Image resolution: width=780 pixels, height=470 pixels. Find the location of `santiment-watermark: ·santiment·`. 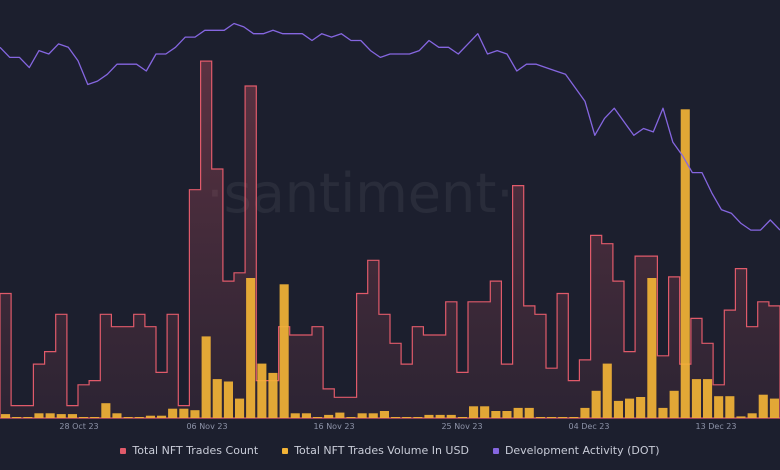

santiment-watermark: ·santiment· is located at coordinates (359, 193).